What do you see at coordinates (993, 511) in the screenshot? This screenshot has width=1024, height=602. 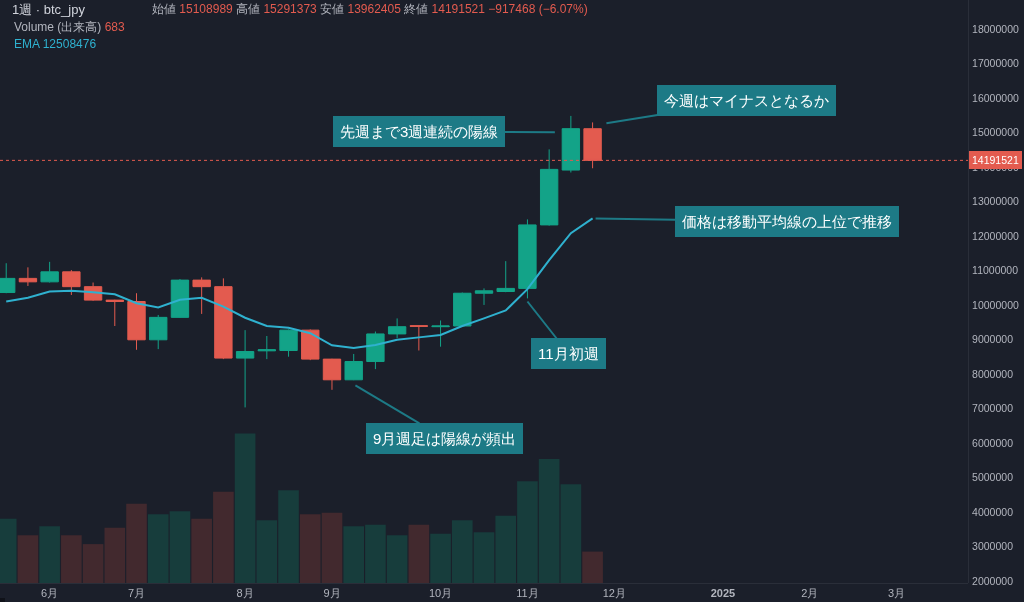 I see `y-tick-label: 4000000` at bounding box center [993, 511].